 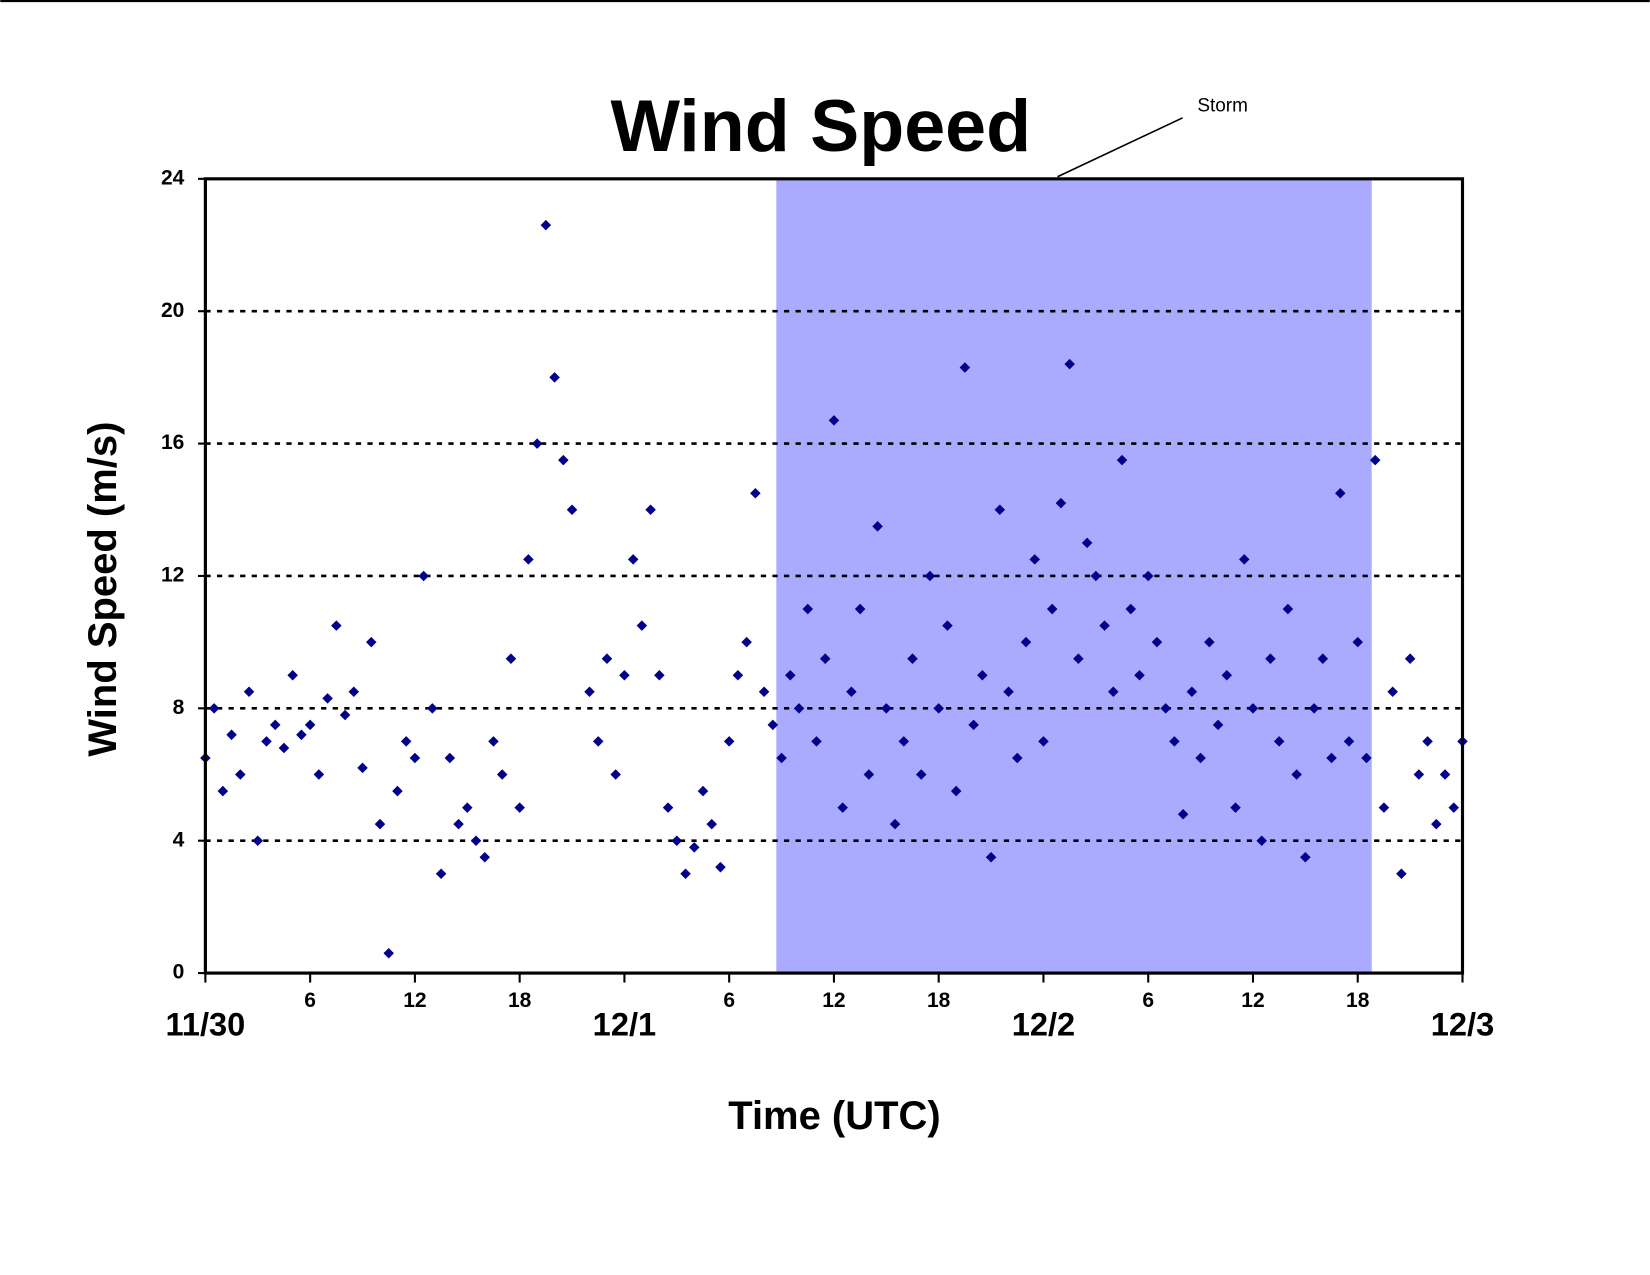 I want to click on y-tick-label: 8, so click(x=179, y=707).